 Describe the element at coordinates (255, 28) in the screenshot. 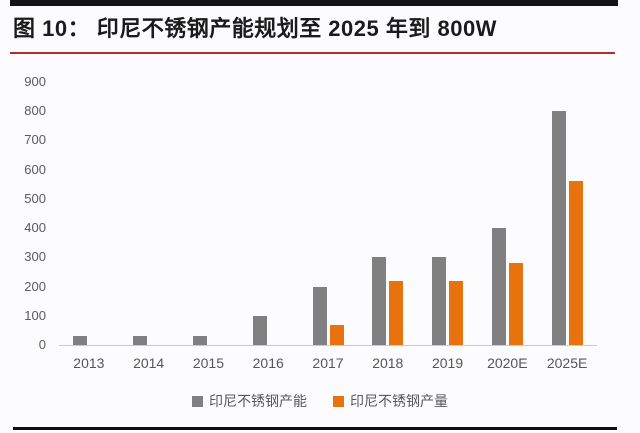

I see `figure-title: 图 10： 印尼不锈钢产能规划至 2025 年到 800W` at that location.